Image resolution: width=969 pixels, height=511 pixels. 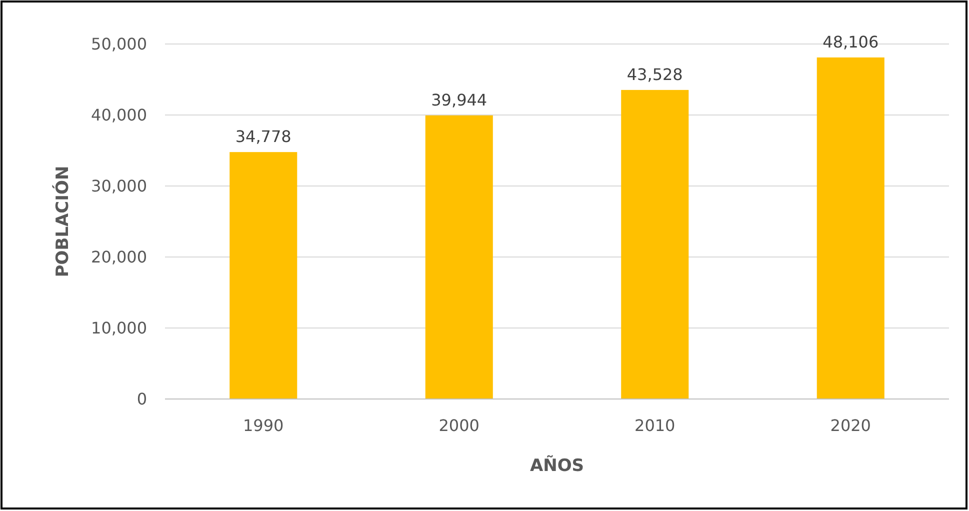 I want to click on y-tick-label: 50,000, so click(x=119, y=44).